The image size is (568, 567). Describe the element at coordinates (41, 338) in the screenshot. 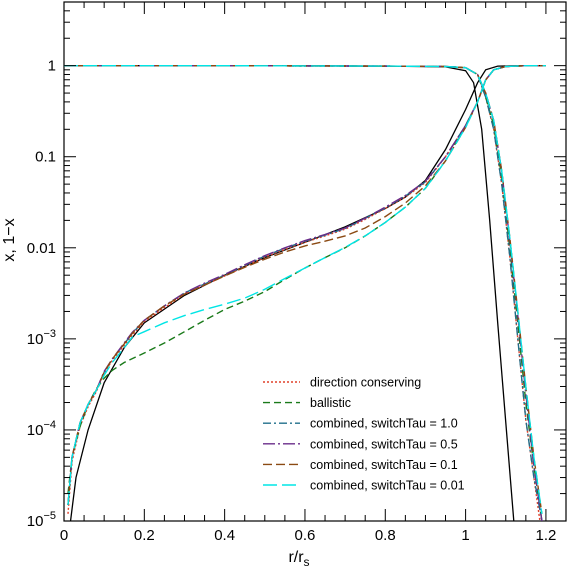

I see `y-tick-label: 10⁻³` at that location.